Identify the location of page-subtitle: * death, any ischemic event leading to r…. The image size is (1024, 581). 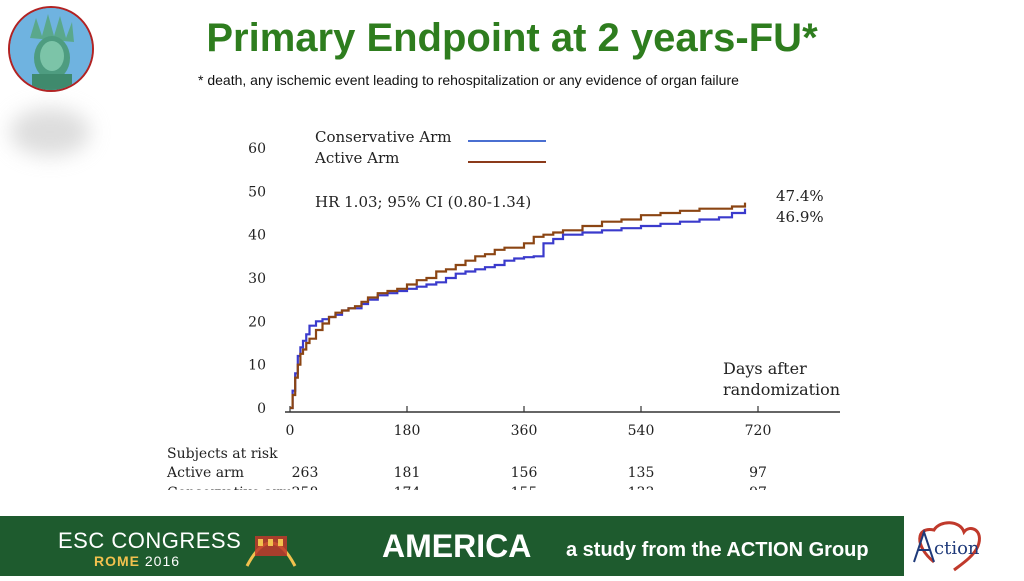
(468, 80).